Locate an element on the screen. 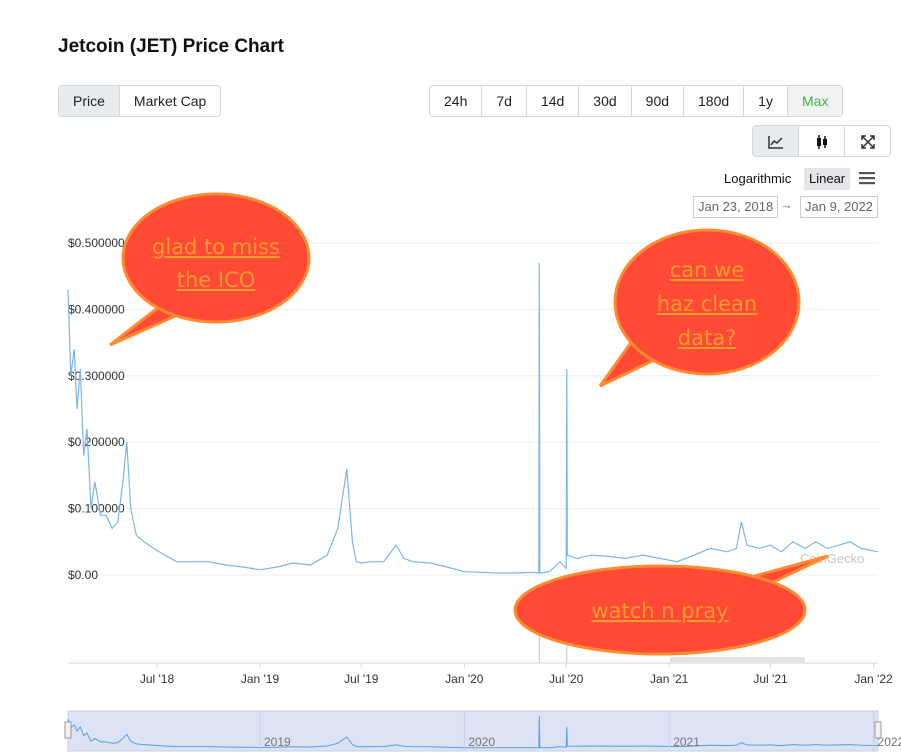  speech-bubble-data: can we haz clean data? is located at coordinates (699, 308).